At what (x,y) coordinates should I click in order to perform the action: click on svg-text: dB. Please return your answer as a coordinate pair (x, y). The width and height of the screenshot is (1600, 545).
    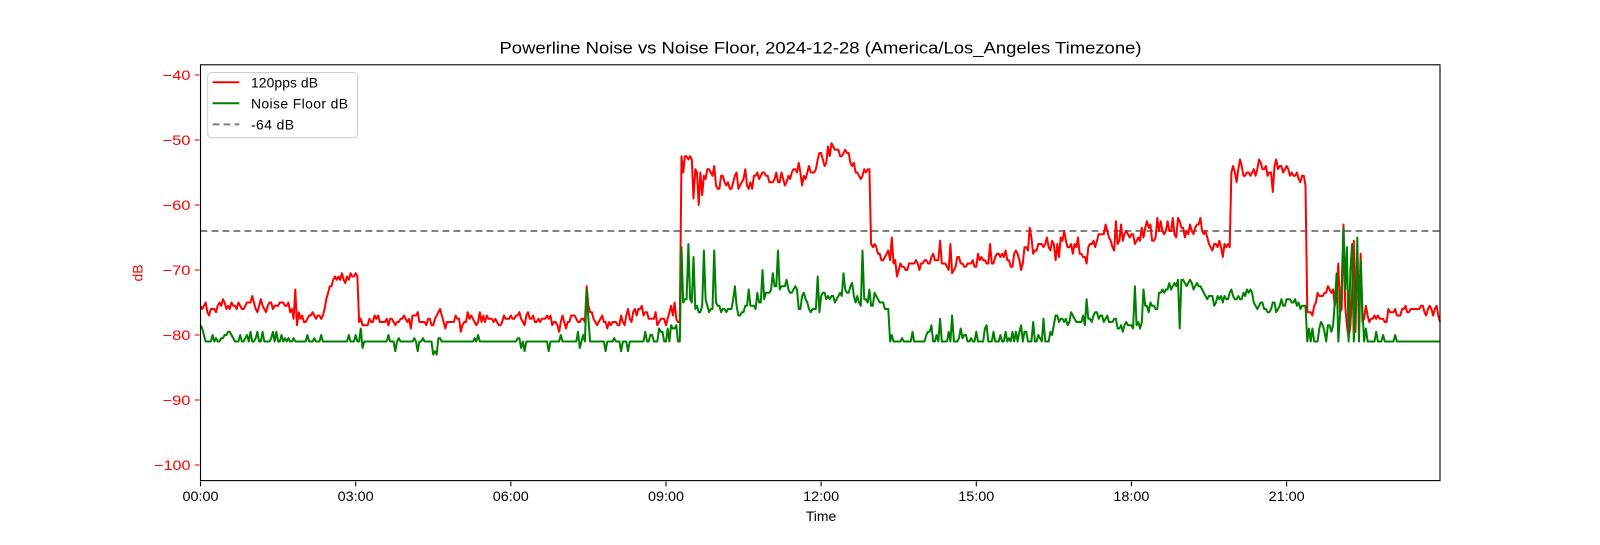
    Looking at the image, I should click on (138, 273).